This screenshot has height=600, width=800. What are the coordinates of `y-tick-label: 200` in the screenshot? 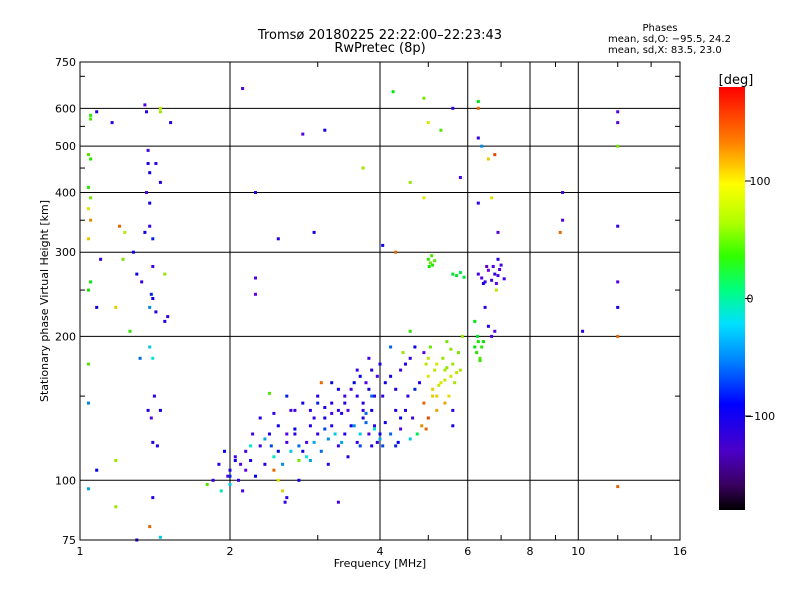 It's located at (65, 336).